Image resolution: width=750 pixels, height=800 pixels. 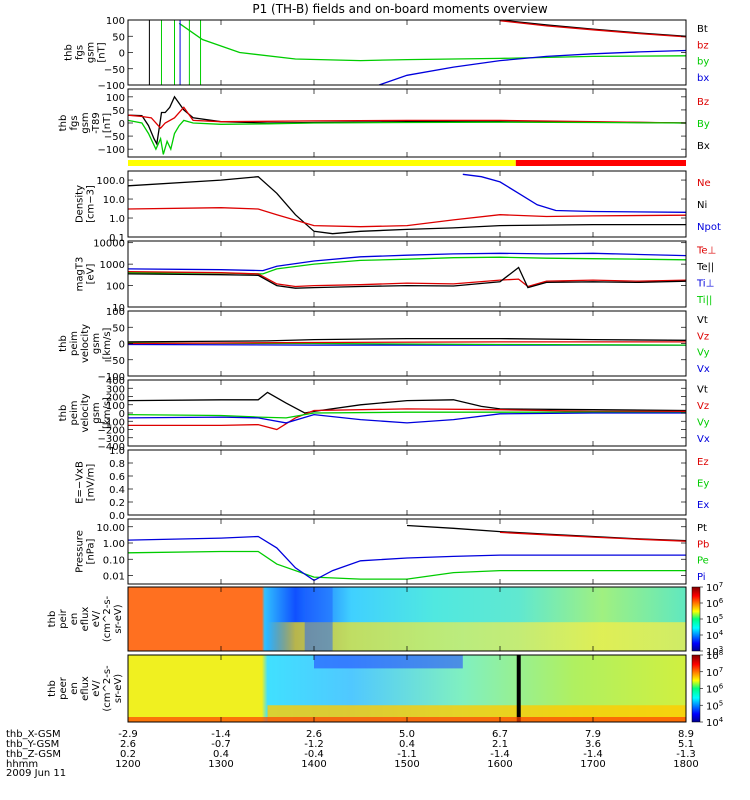 What do you see at coordinates (701, 577) in the screenshot?
I see `legend-entry: Pi` at bounding box center [701, 577].